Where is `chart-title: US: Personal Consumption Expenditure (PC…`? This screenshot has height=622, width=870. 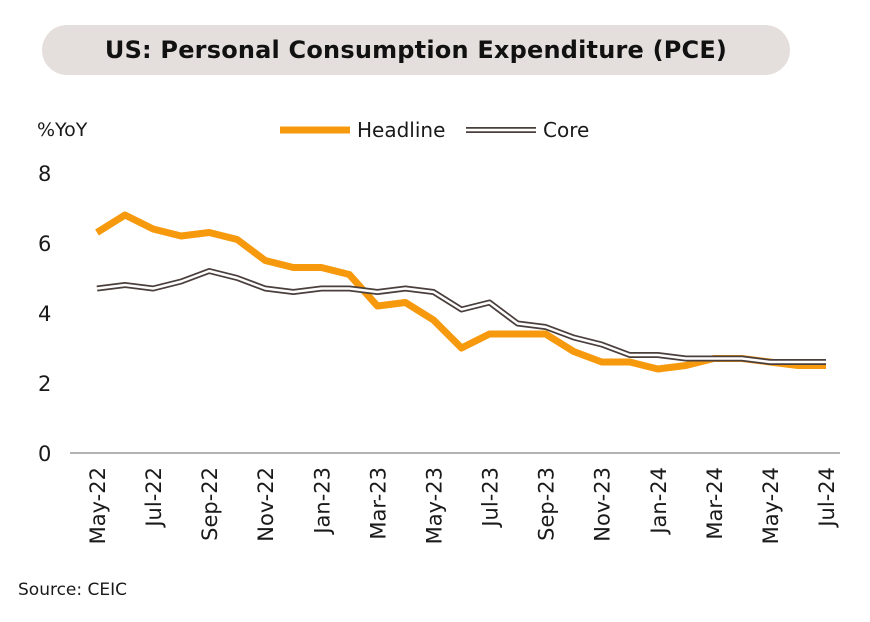
chart-title: US: Personal Consumption Expenditure (PC… is located at coordinates (416, 50).